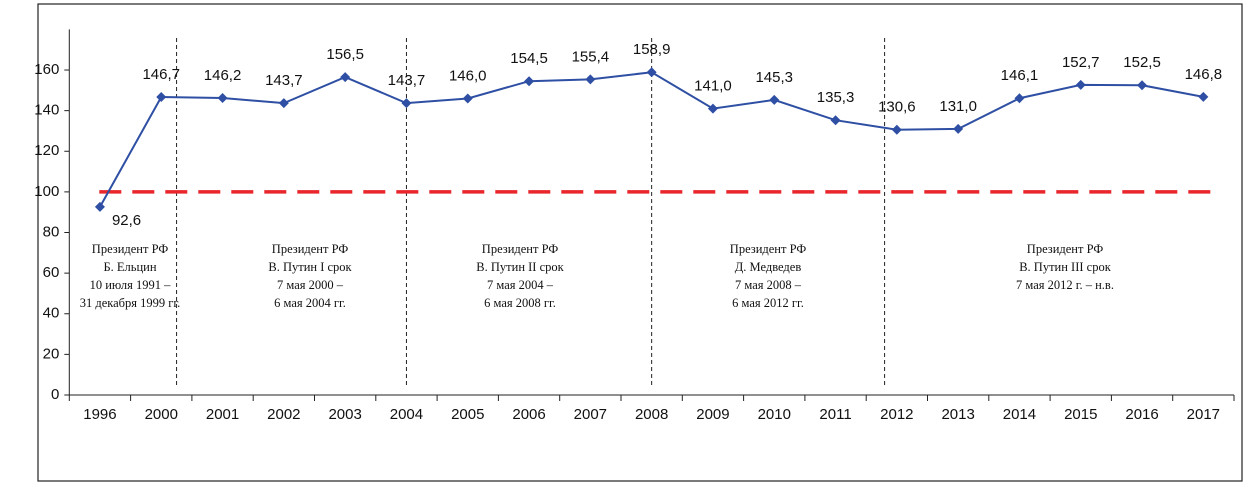  What do you see at coordinates (591, 56) in the screenshot?
I see `data-label: 155,4` at bounding box center [591, 56].